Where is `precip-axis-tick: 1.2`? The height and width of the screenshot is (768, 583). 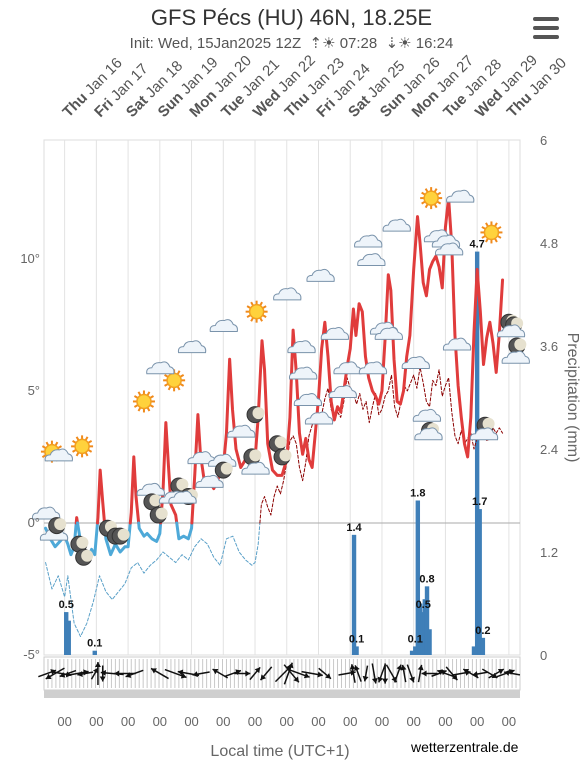 precip-axis-tick: 1.2 is located at coordinates (549, 552).